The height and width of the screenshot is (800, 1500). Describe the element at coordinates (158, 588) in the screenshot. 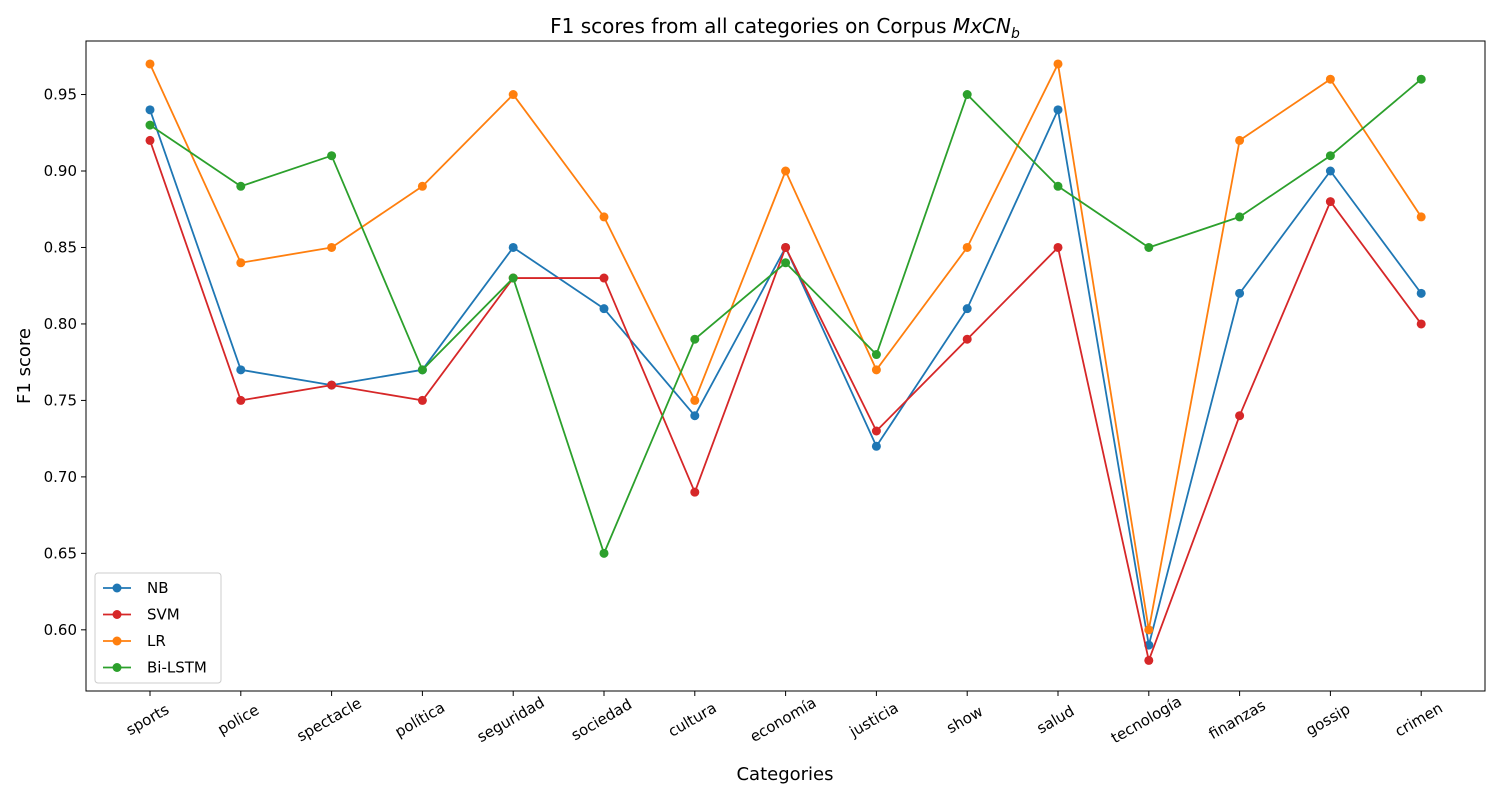

I see `legend-label: NB` at that location.